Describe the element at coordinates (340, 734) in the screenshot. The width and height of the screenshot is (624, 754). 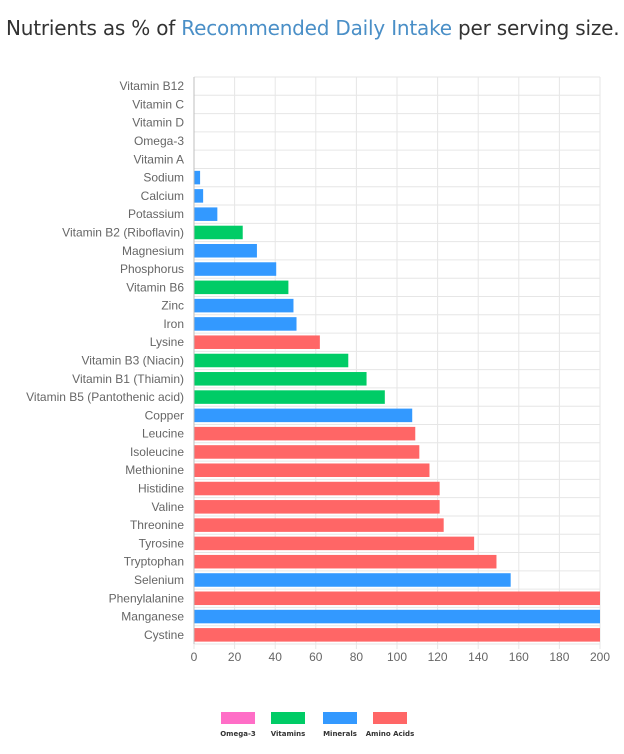
I see `legend-label: Minerals` at that location.